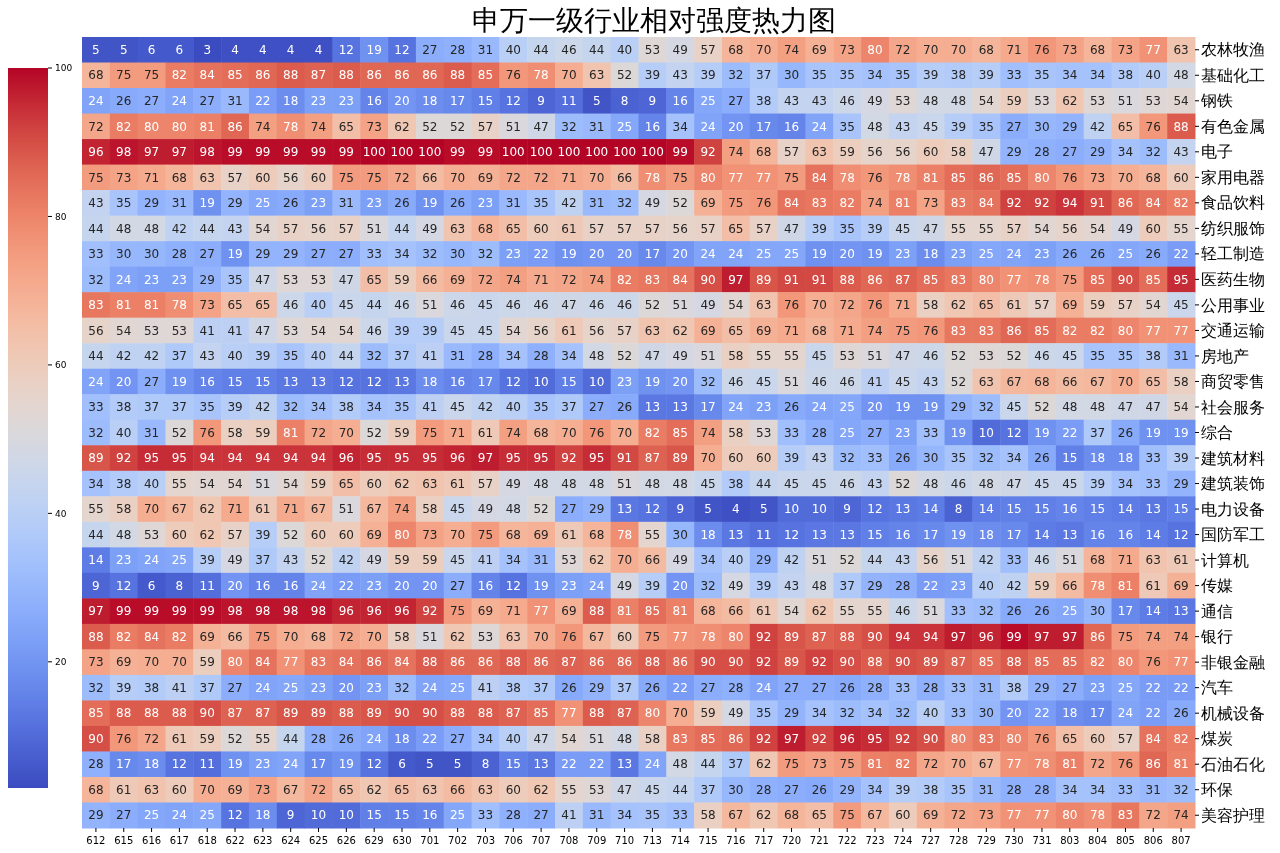  I want to click on x-tick-label: 625, so click(318, 840).